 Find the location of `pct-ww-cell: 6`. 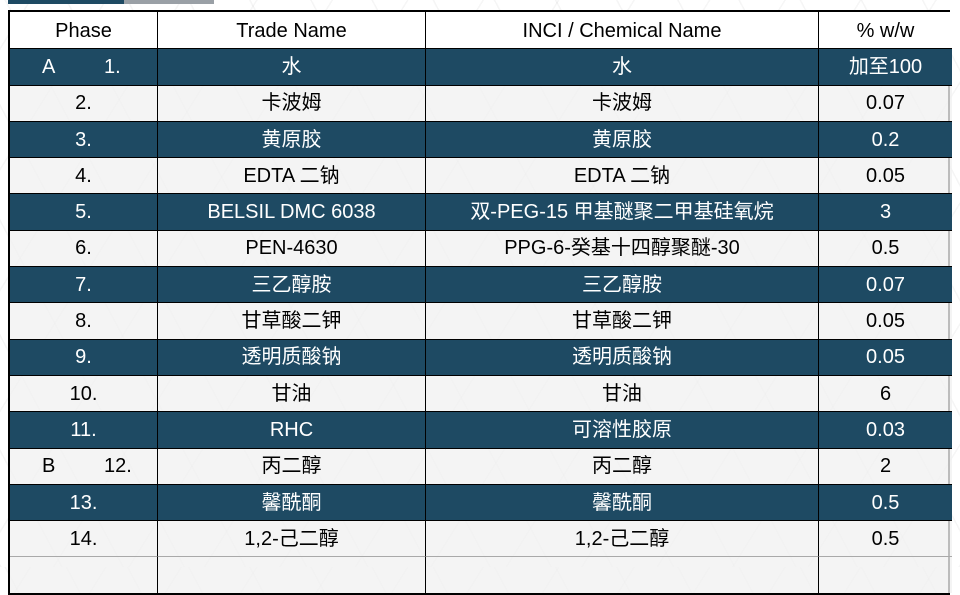

pct-ww-cell: 6 is located at coordinates (885, 393).